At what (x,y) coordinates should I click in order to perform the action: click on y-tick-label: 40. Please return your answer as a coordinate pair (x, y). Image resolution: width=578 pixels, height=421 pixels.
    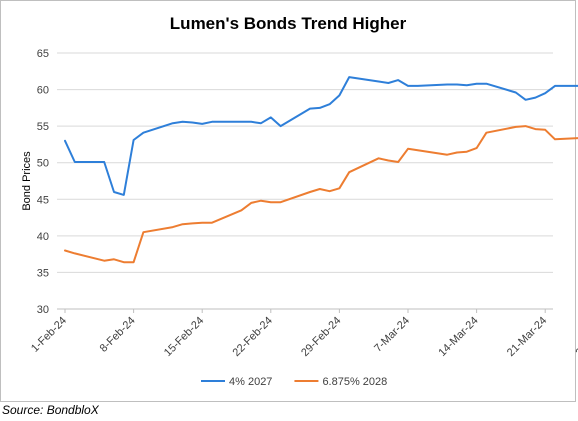
    Looking at the image, I should click on (43, 237).